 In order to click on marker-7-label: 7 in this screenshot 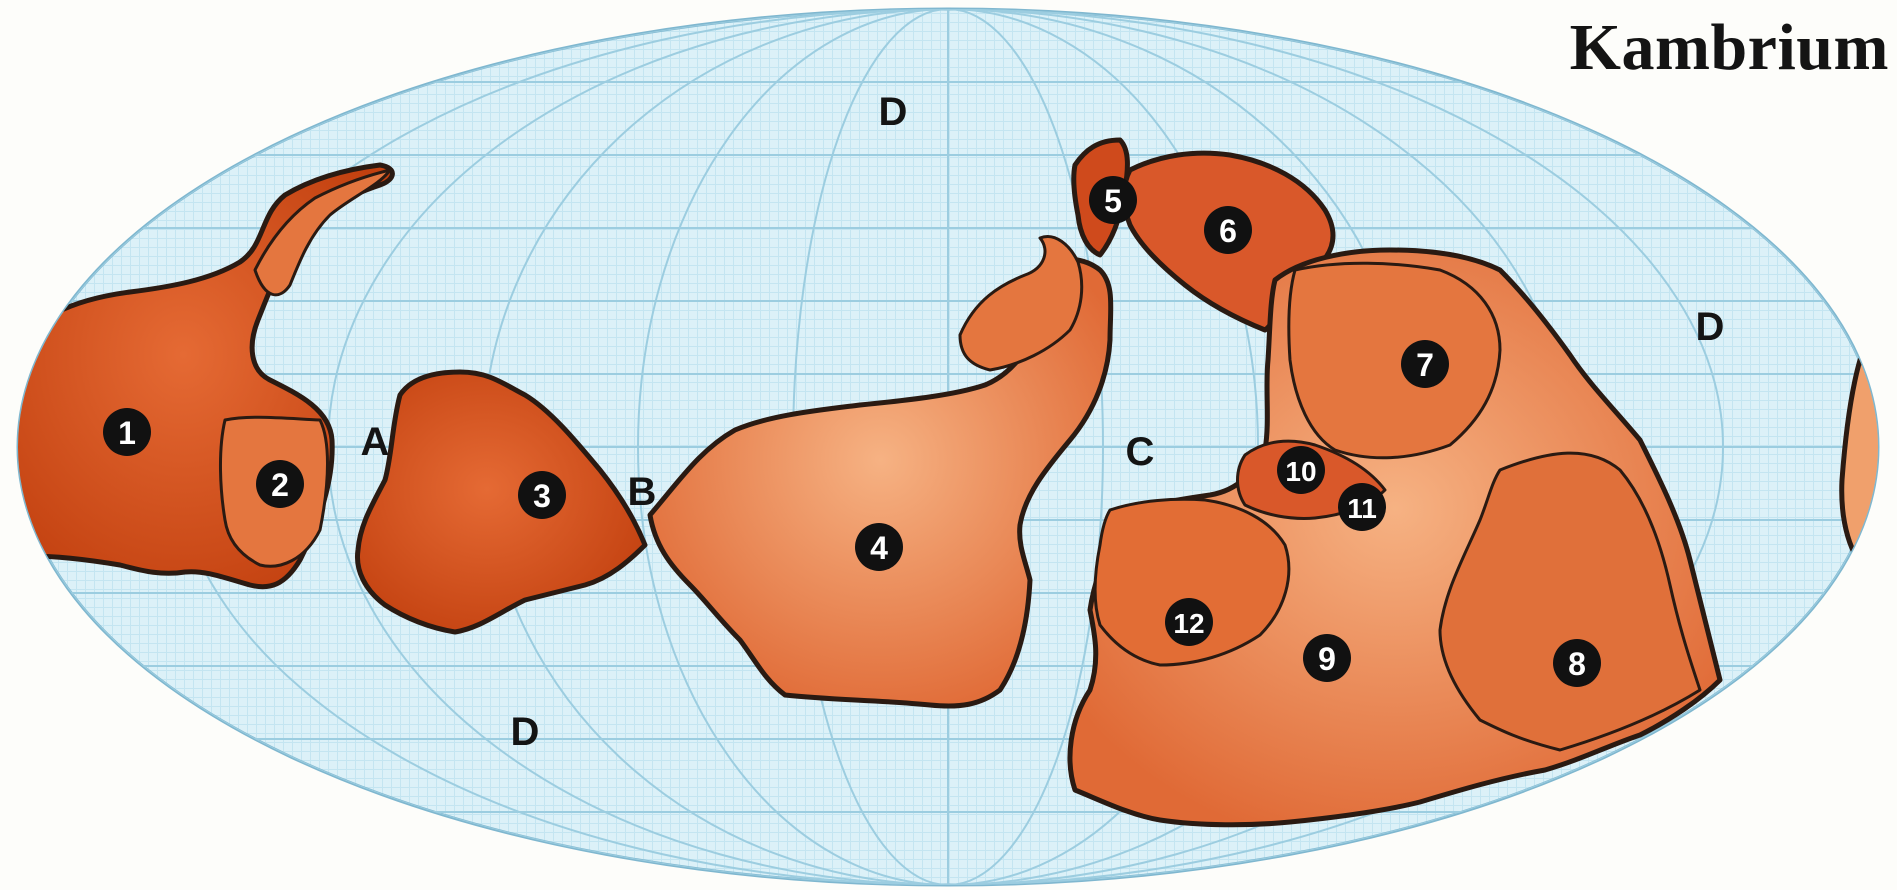, I will do `click(1425, 365)`.